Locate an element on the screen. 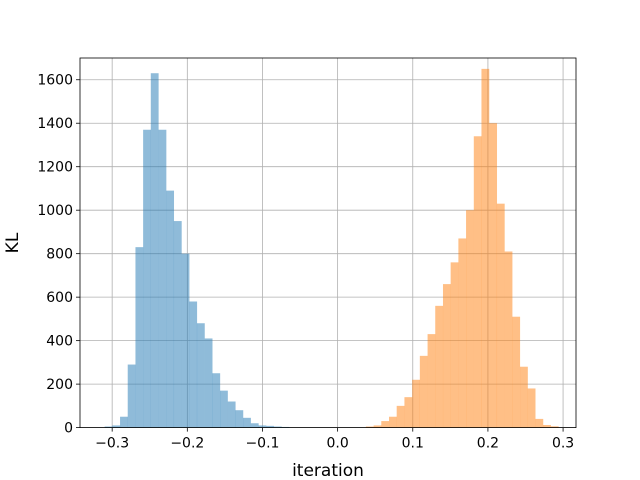 The height and width of the screenshot is (480, 640). x-tick-label: 0.2 is located at coordinates (488, 444).